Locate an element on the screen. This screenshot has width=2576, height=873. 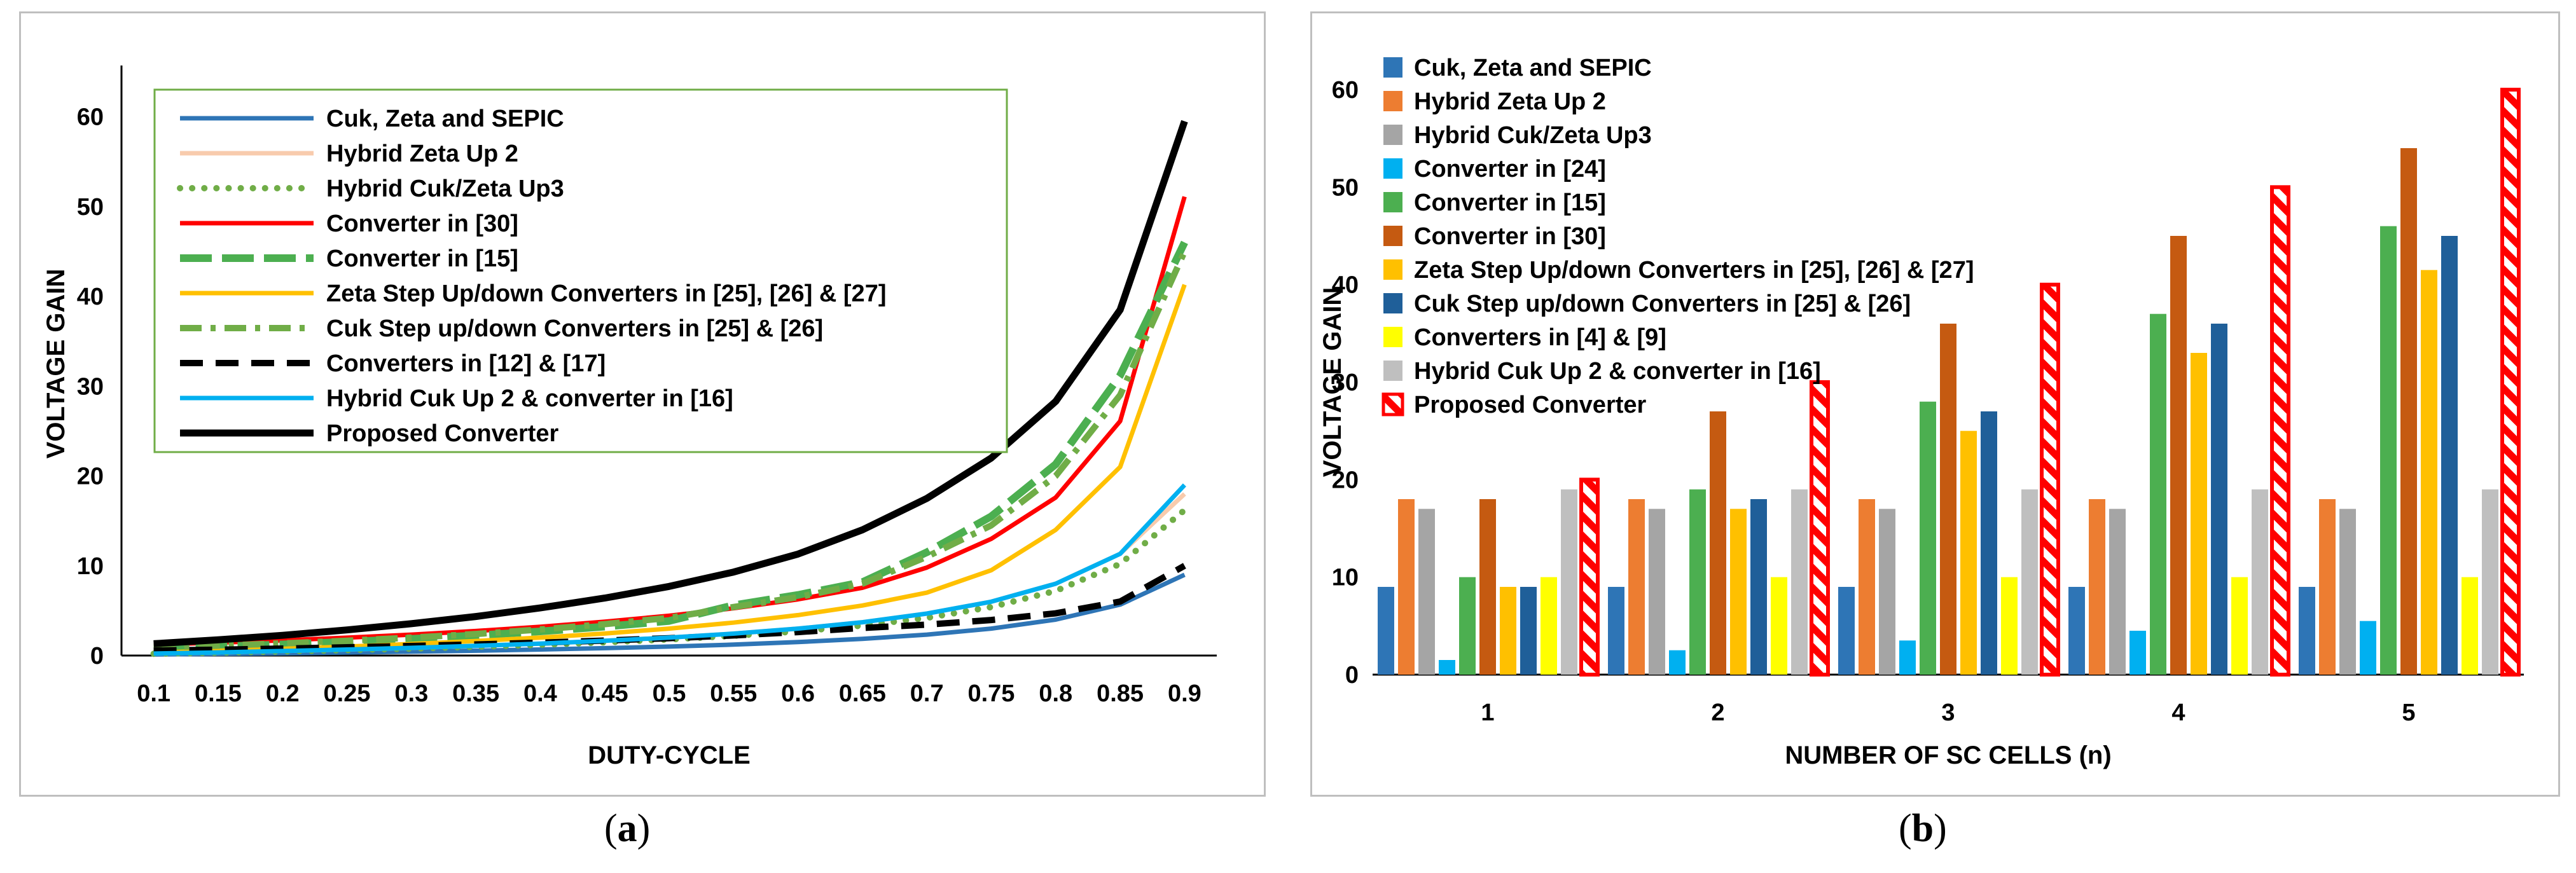
subfigure-label-a: (a) is located at coordinates (627, 828).